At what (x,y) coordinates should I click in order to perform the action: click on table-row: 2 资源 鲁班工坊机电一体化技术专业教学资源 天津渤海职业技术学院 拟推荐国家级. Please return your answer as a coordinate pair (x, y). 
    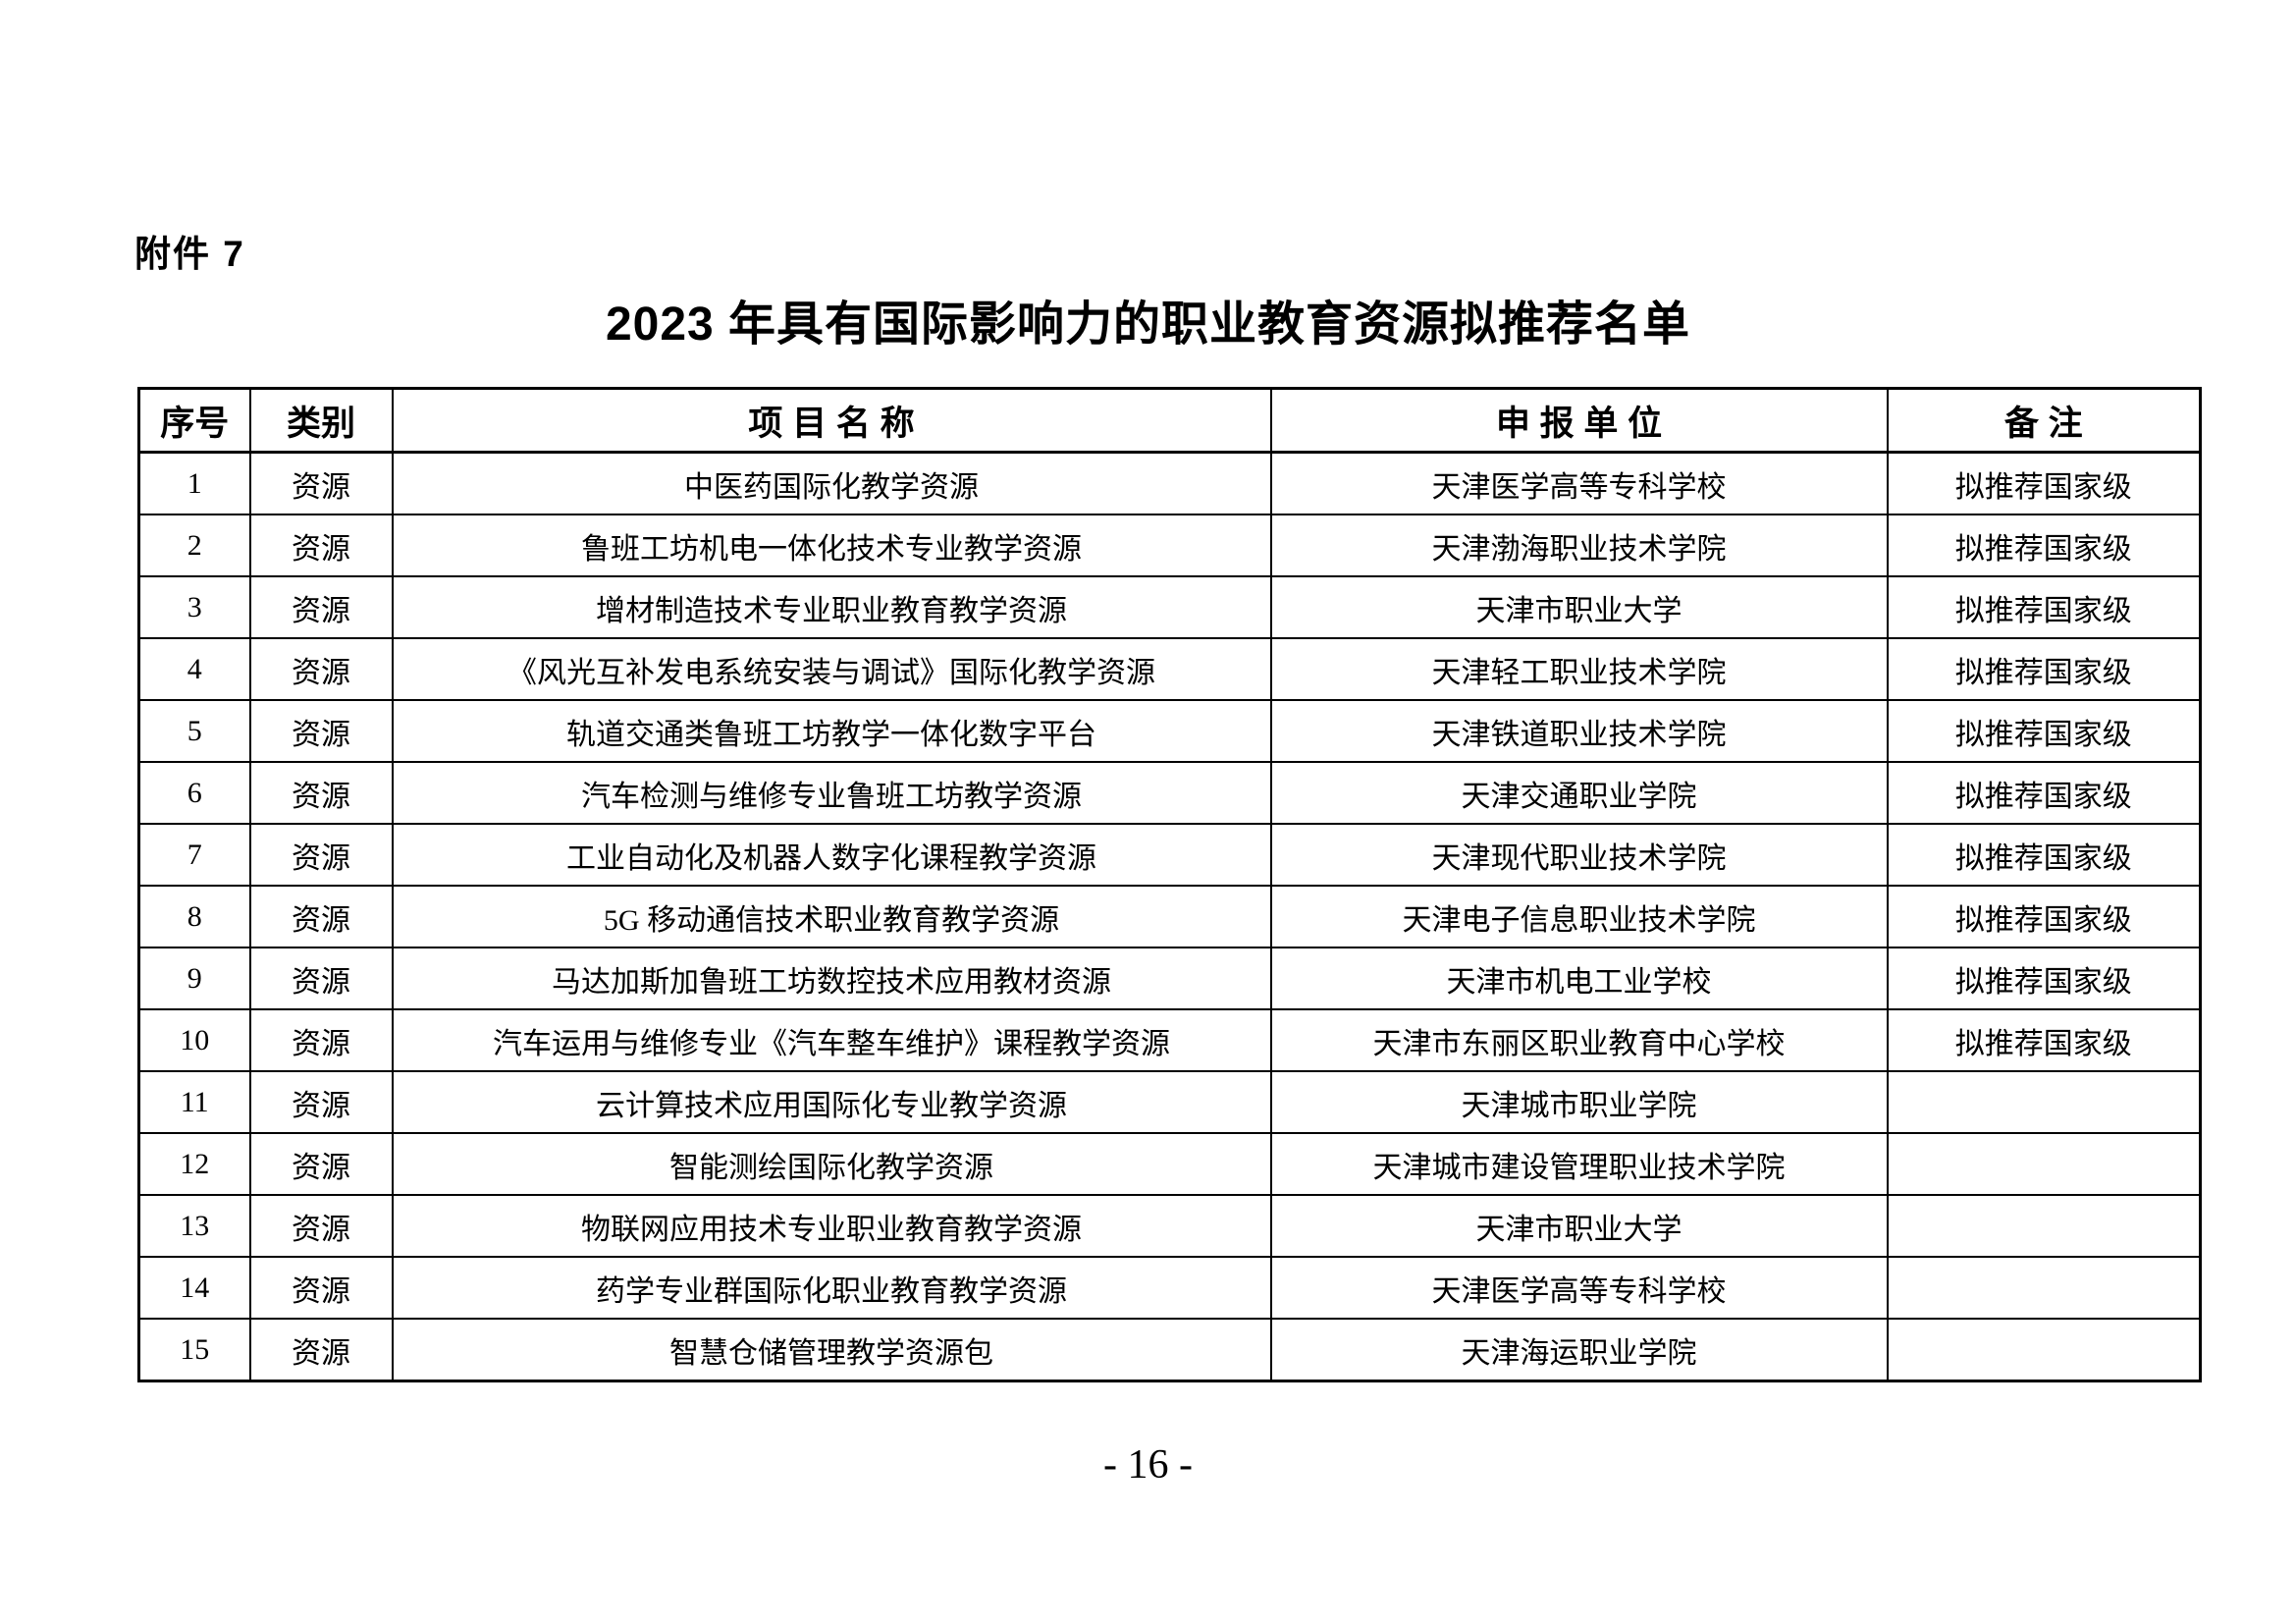
    Looking at the image, I should click on (1169, 545).